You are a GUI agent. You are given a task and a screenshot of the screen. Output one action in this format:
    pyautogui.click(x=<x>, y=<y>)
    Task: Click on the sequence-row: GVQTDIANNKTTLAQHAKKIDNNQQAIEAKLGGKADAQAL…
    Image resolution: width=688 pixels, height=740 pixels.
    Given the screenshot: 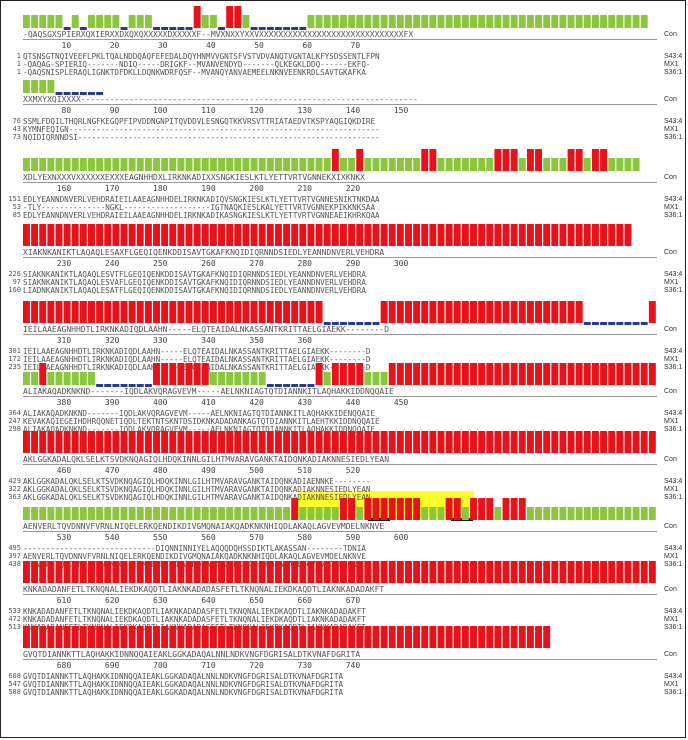 What is the action you would take?
    pyautogui.click(x=183, y=692)
    